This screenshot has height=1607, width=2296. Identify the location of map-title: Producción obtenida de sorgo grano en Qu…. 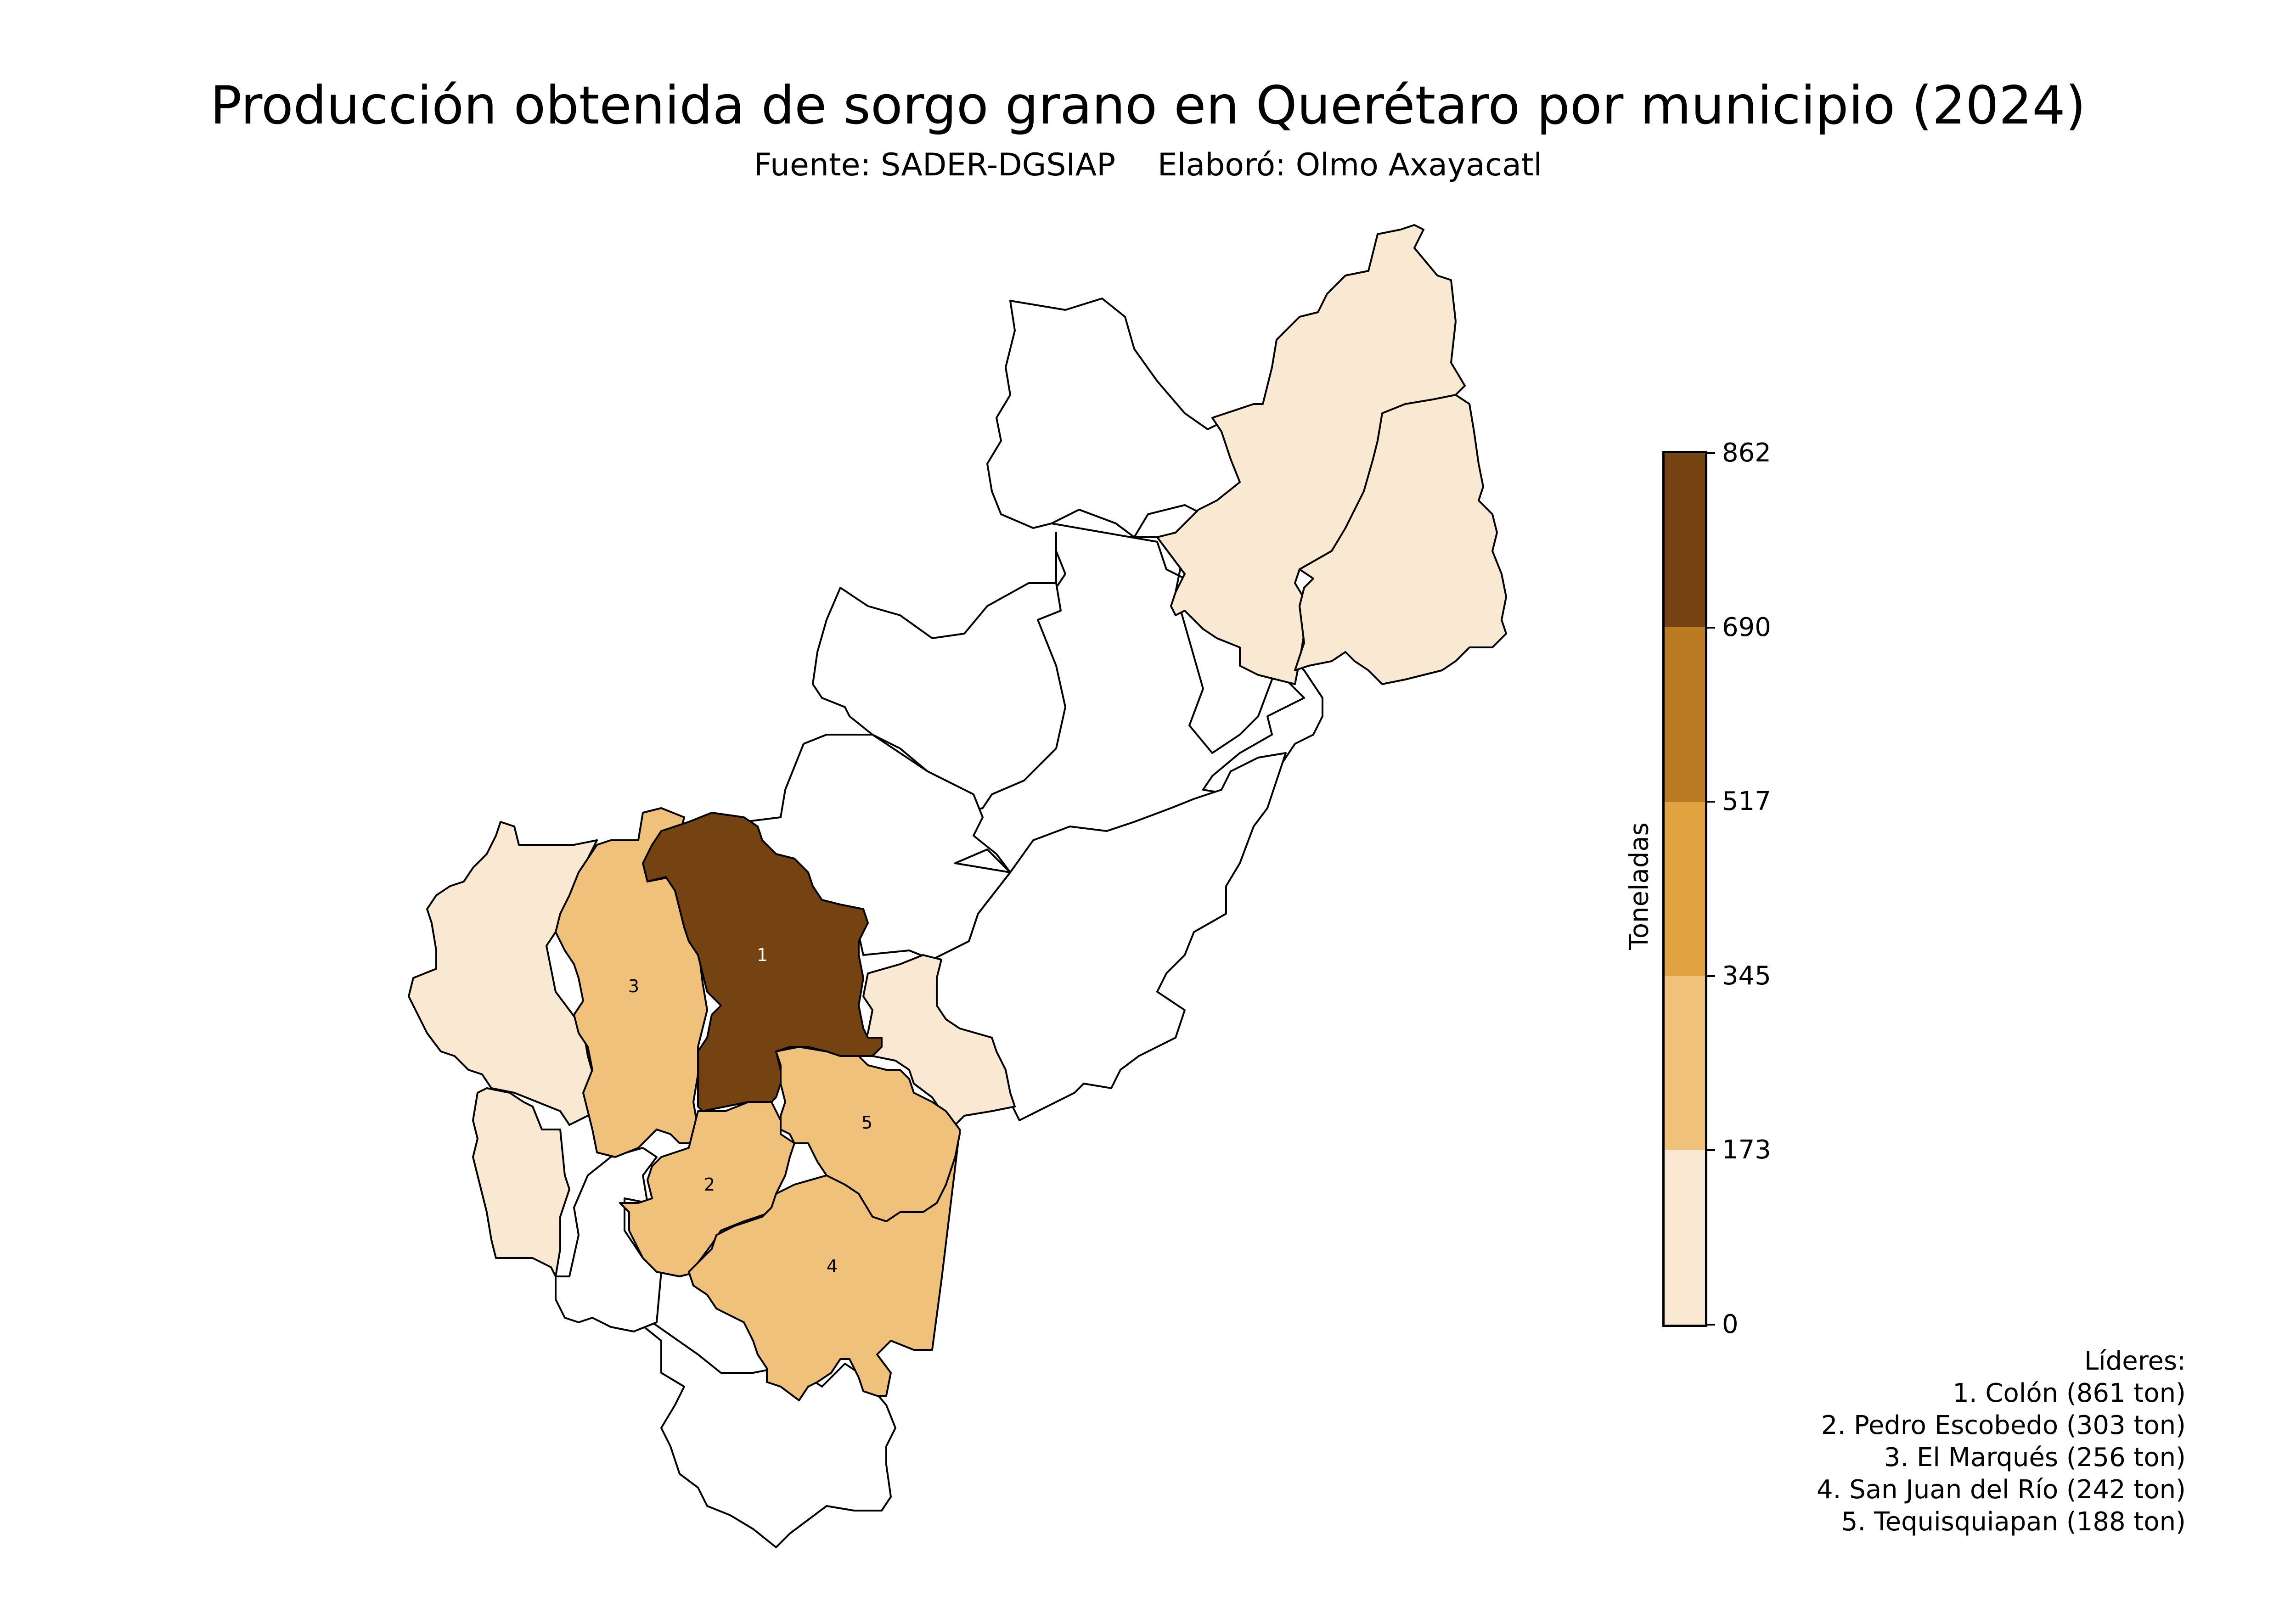
(1148, 105).